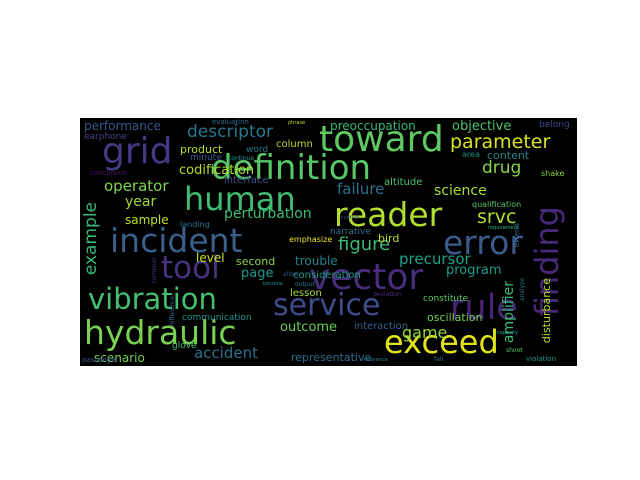 Image resolution: width=640 pixels, height=480 pixels. Describe the element at coordinates (91, 239) in the screenshot. I see `word-example: example` at that location.